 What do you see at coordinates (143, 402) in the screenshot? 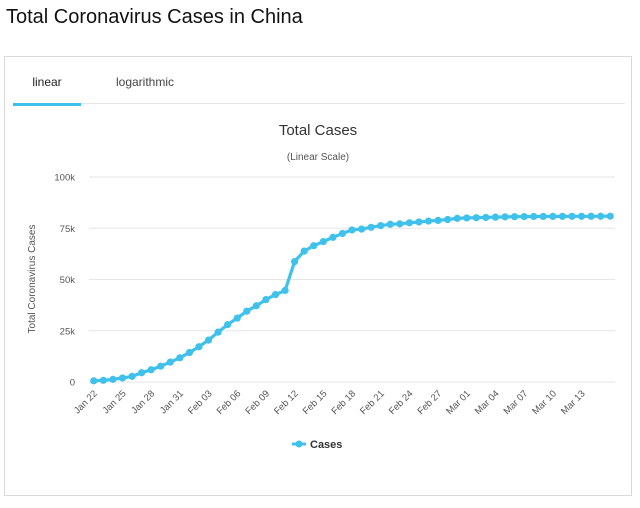
I see `x-tick-label: Jan 28` at bounding box center [143, 402].